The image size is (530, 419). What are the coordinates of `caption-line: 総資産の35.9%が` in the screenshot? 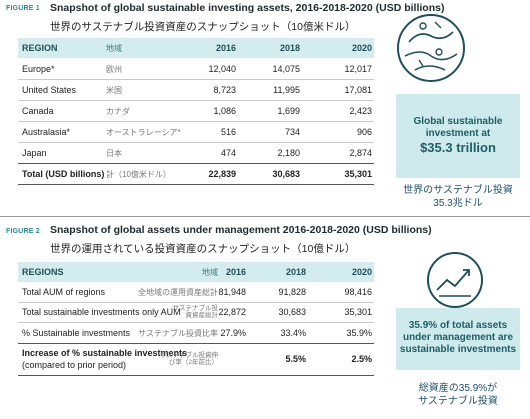 It's located at (458, 388).